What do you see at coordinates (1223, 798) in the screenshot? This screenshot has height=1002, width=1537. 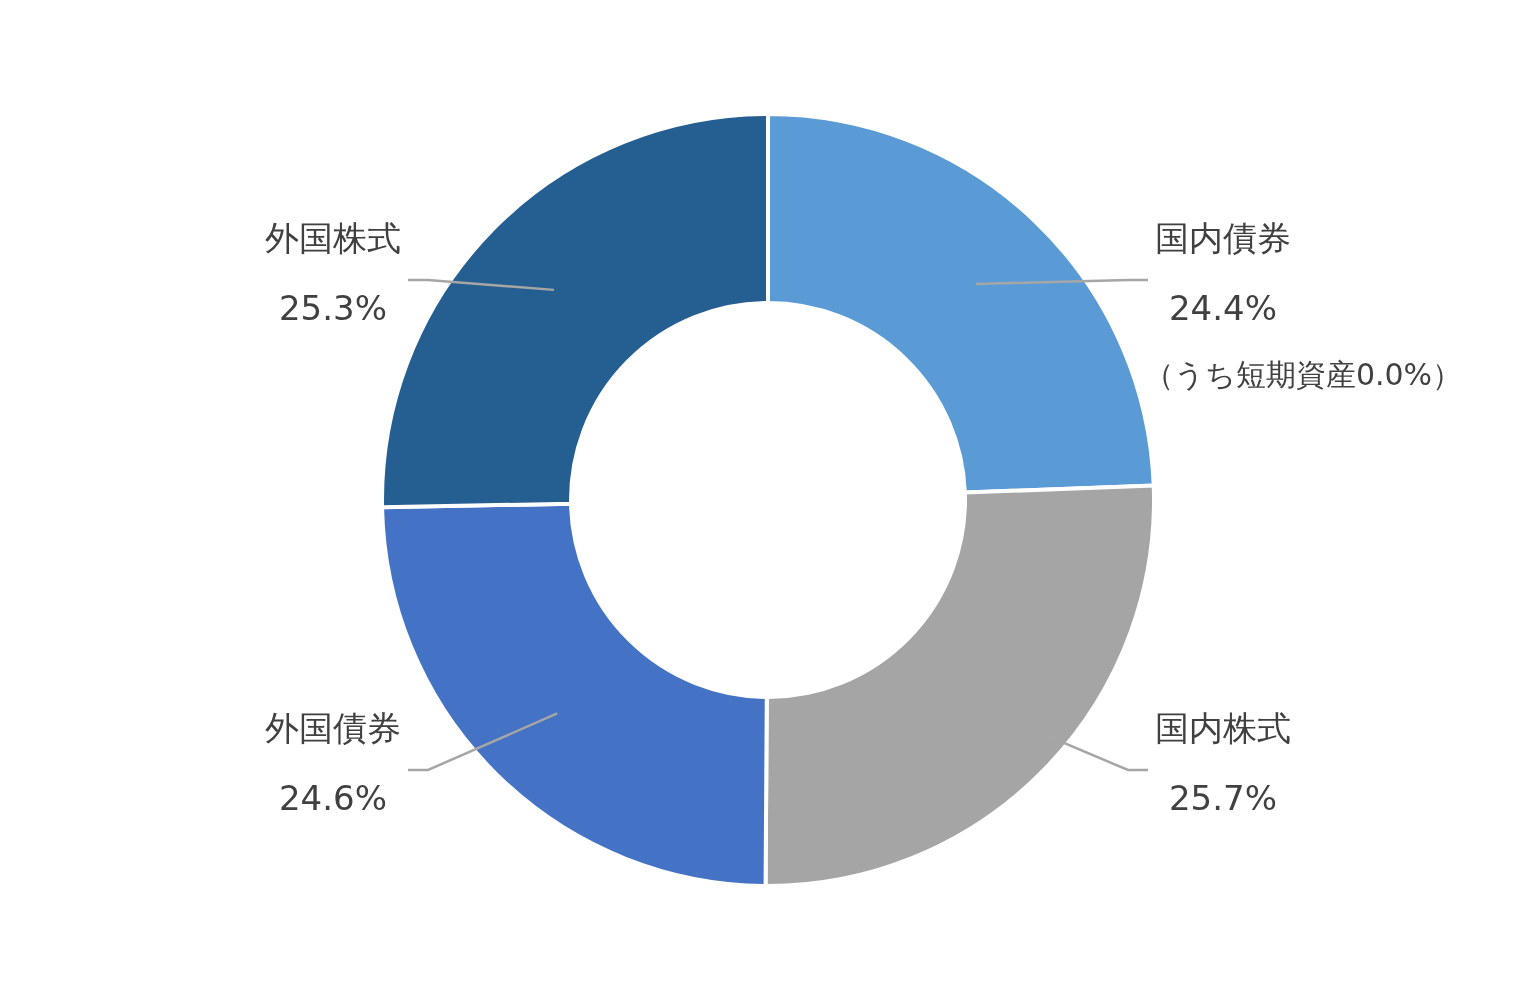 I see `data-label: 25.7%` at bounding box center [1223, 798].